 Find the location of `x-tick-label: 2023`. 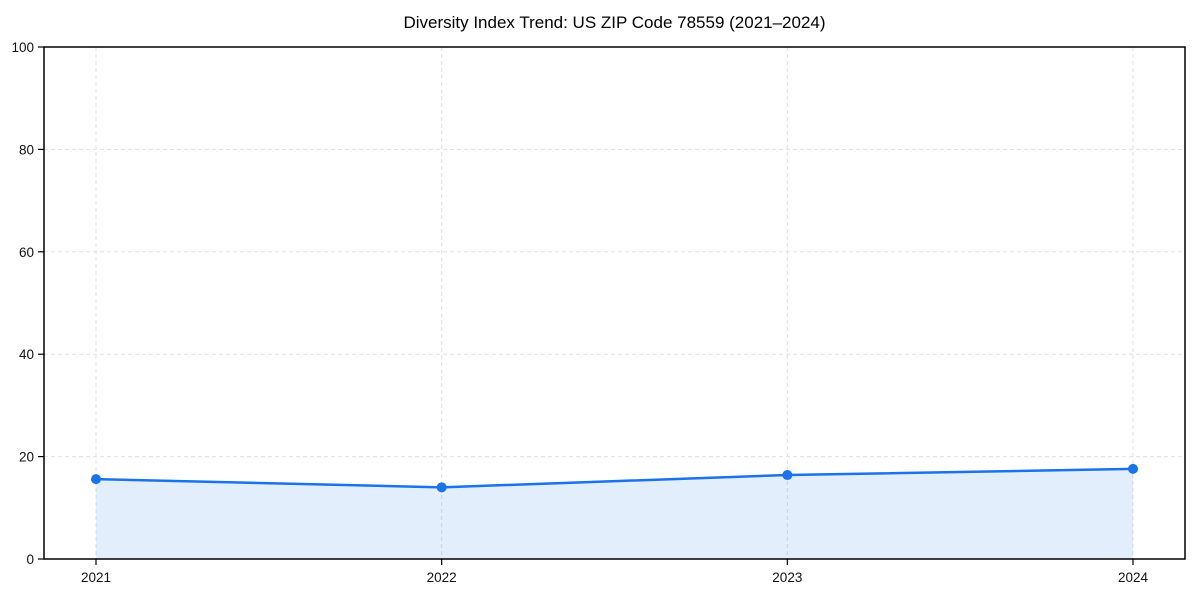

x-tick-label: 2023 is located at coordinates (787, 577).